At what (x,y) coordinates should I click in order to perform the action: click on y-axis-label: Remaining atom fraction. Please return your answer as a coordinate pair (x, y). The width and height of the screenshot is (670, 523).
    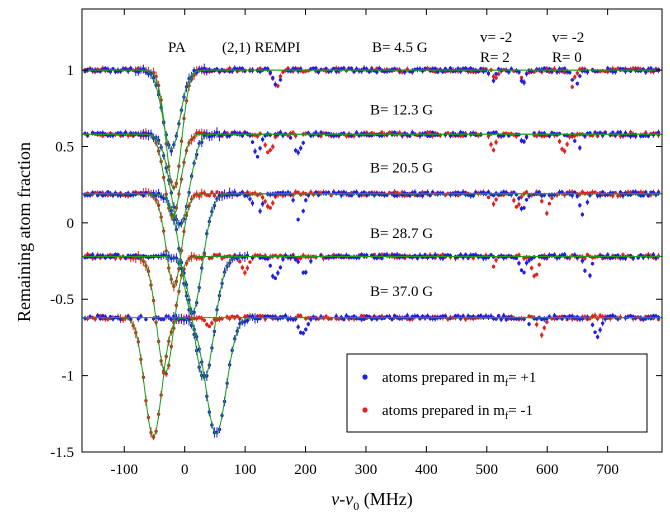
    Looking at the image, I should click on (24, 232).